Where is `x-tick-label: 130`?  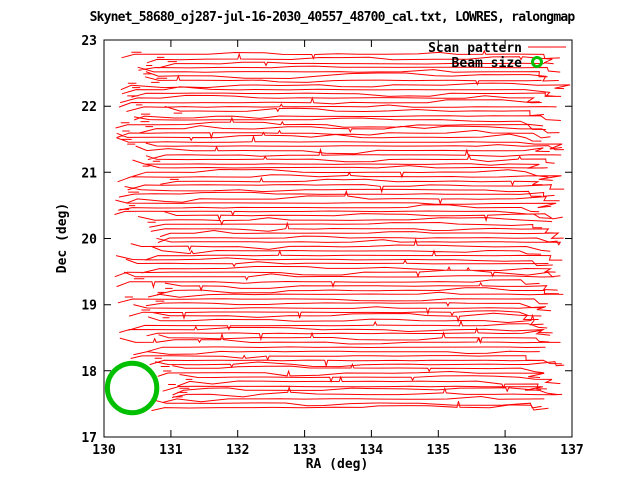 x-tick-label: 130 is located at coordinates (104, 450).